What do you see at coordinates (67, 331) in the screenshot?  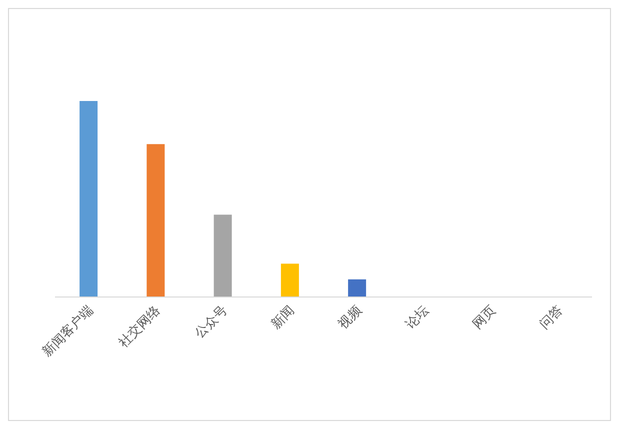 I see `x-tick-label: 新闻客户端` at bounding box center [67, 331].